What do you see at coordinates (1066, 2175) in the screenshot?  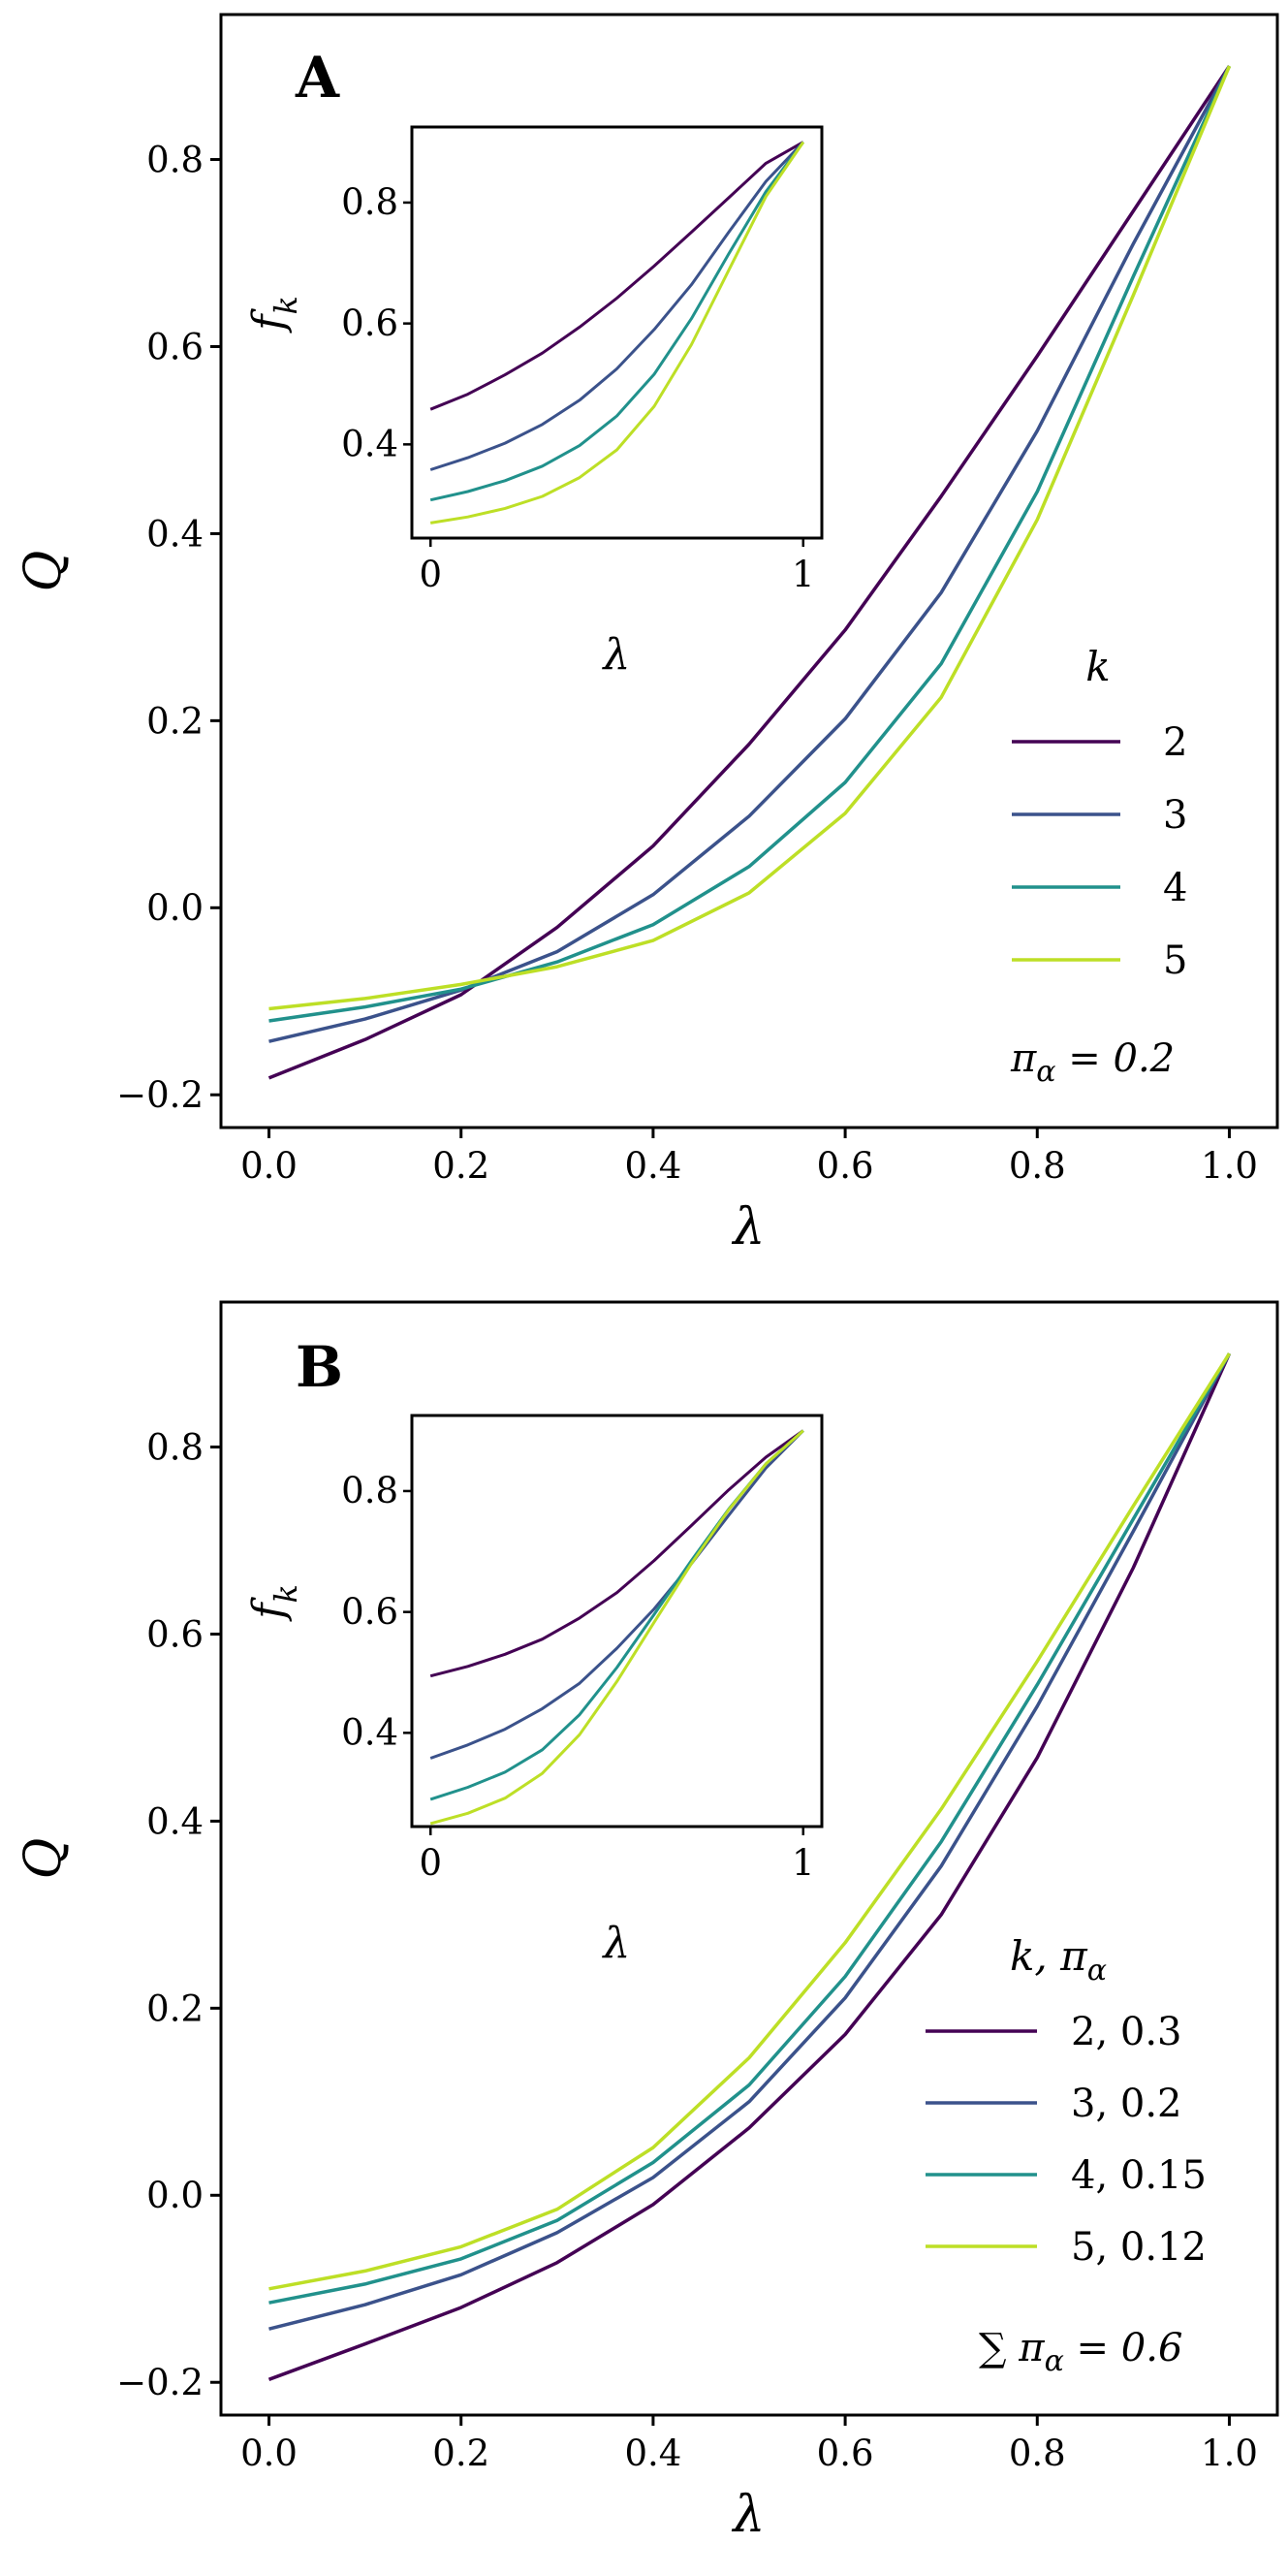 I see `legend-entry: 4, 0.15` at bounding box center [1066, 2175].